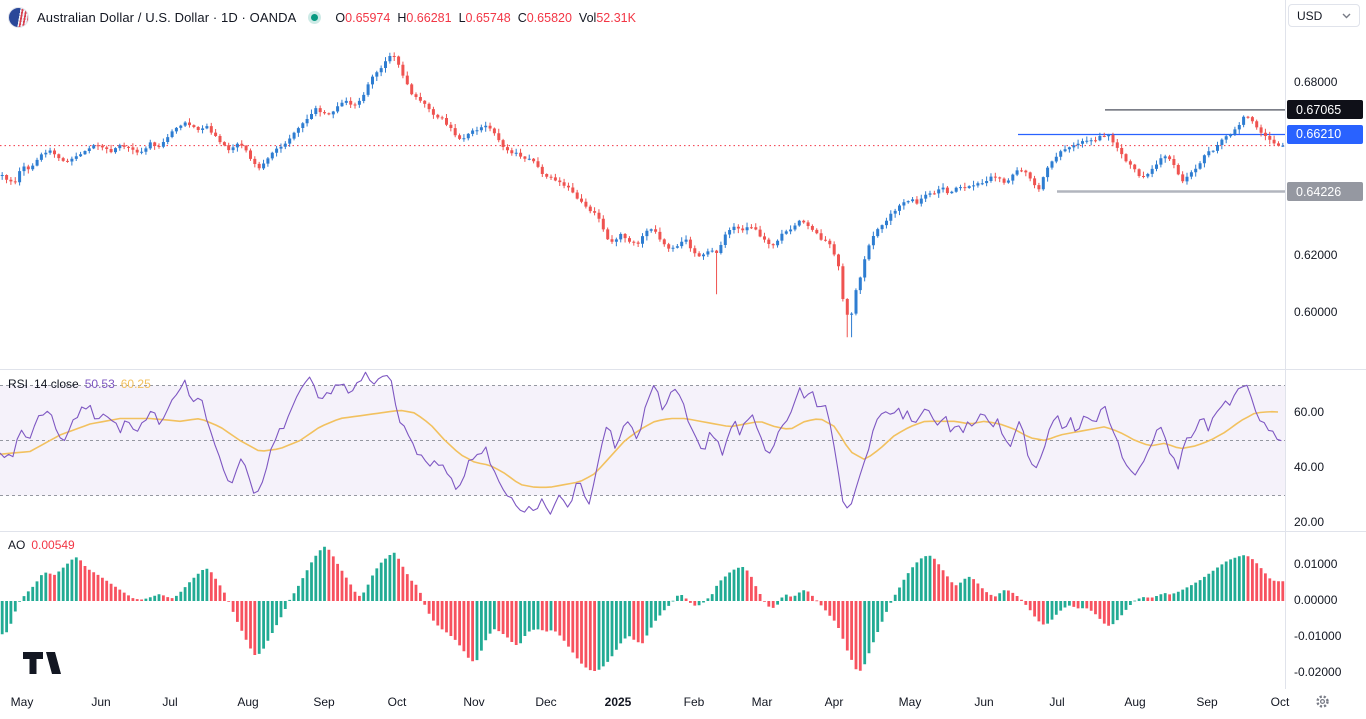  What do you see at coordinates (429, 17) in the screenshot?
I see `high-value: 0.66281` at bounding box center [429, 17].